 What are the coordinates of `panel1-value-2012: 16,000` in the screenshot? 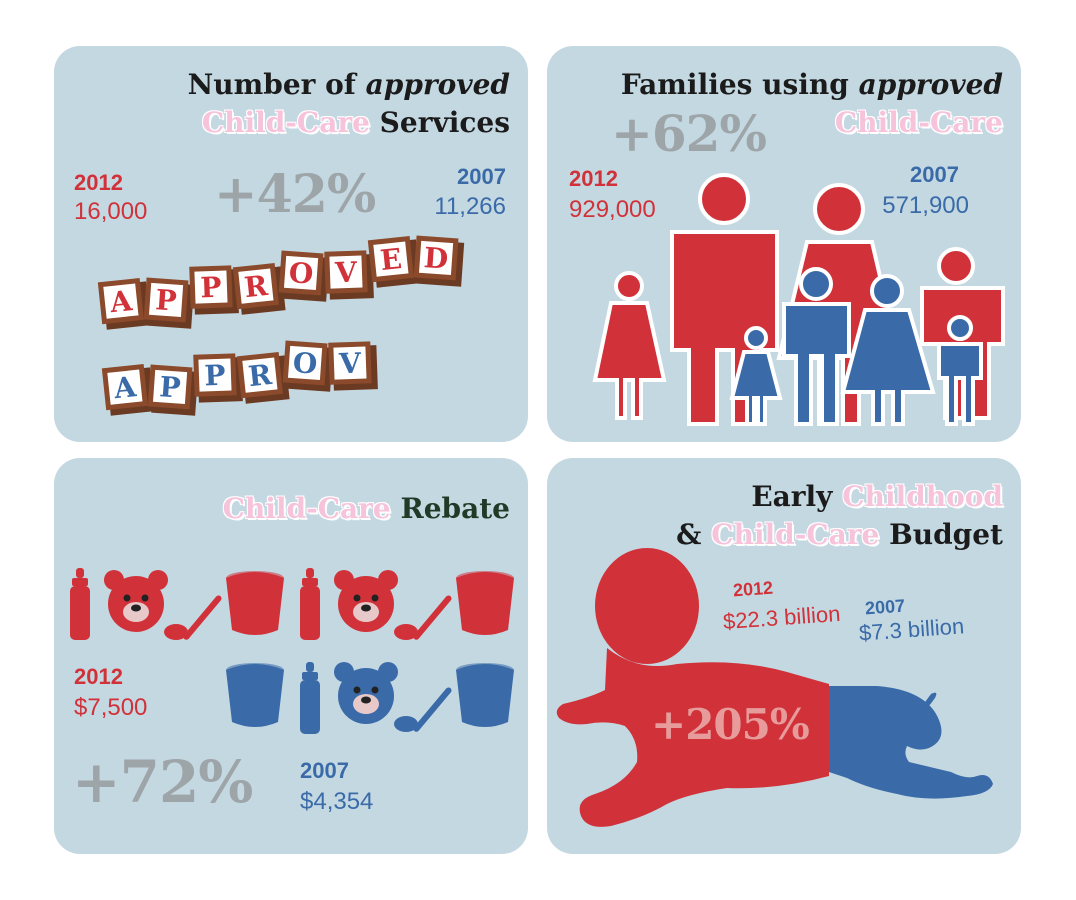 It's located at (111, 211).